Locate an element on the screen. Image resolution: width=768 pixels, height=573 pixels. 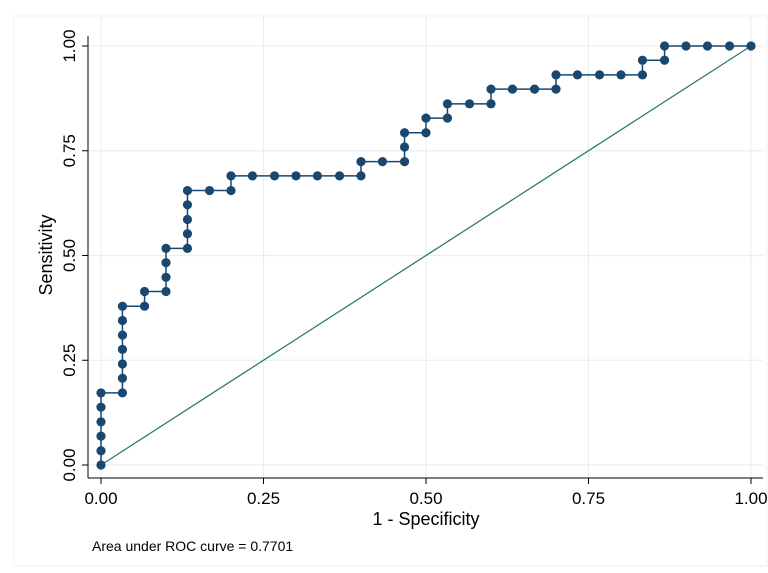
y-tick-label: 1.00 is located at coordinates (69, 45).